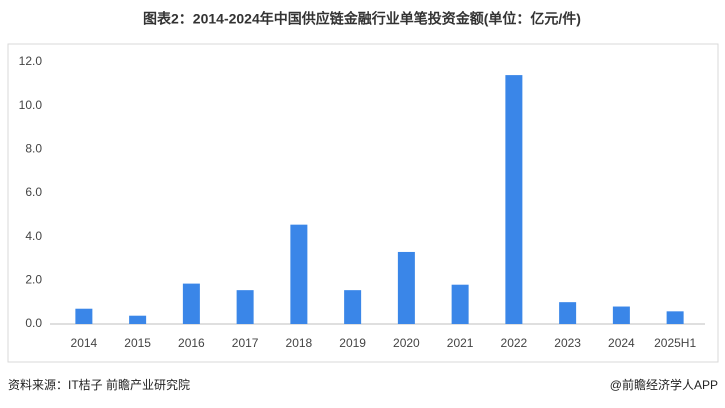 This screenshot has height=408, width=725. I want to click on x-tick-label: 2020, so click(406, 343).